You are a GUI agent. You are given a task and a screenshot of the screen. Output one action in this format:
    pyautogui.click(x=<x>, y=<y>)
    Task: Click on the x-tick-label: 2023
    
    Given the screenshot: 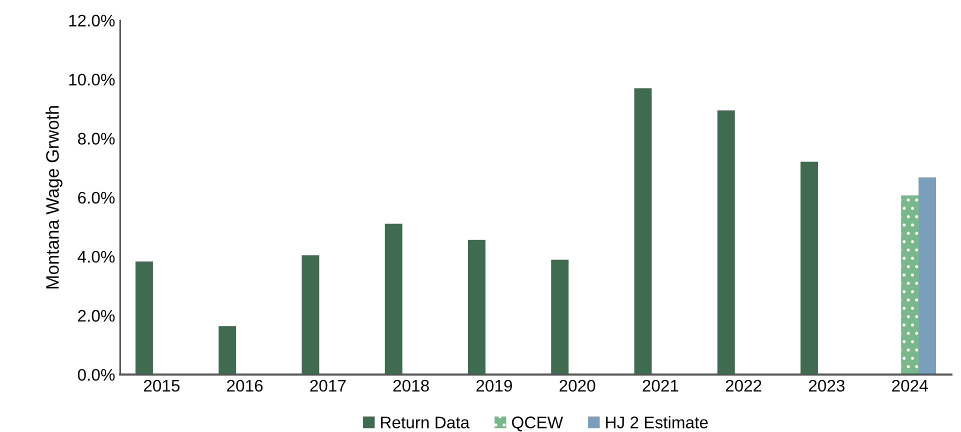 What is the action you would take?
    pyautogui.click(x=827, y=386)
    